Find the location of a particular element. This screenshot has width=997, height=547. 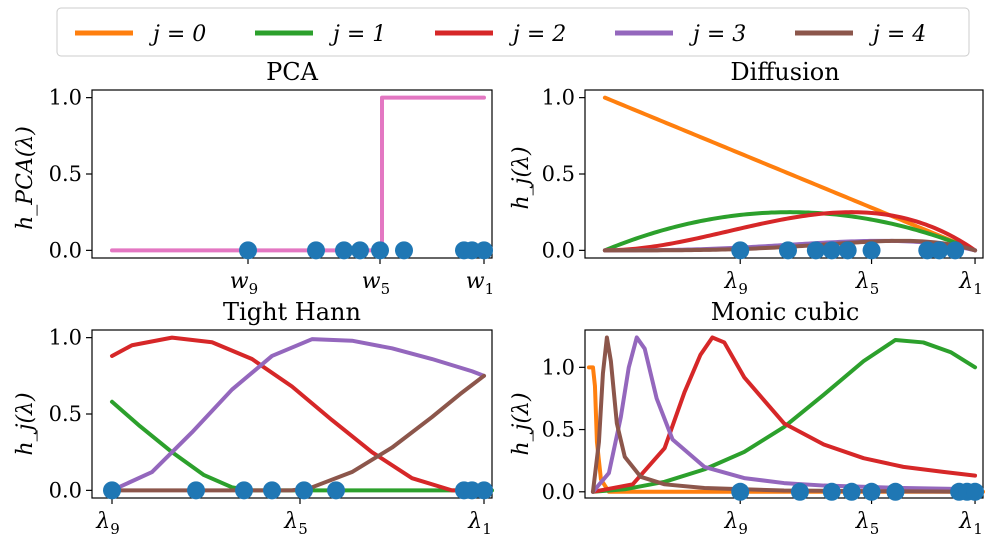

legend-label: j = 1 is located at coordinates (357, 34).